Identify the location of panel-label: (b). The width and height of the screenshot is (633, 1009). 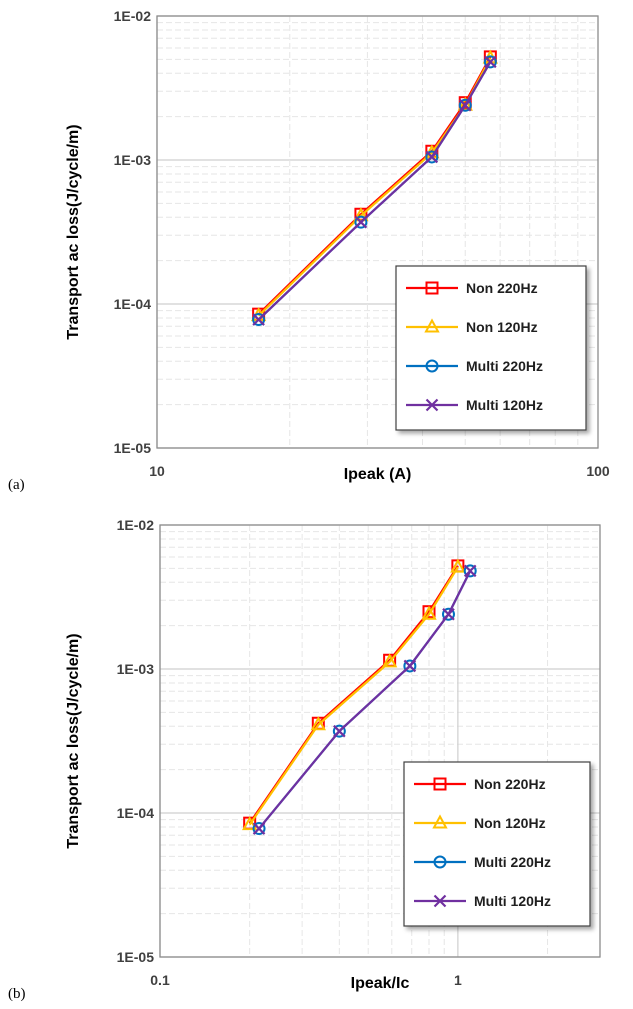
(17, 994).